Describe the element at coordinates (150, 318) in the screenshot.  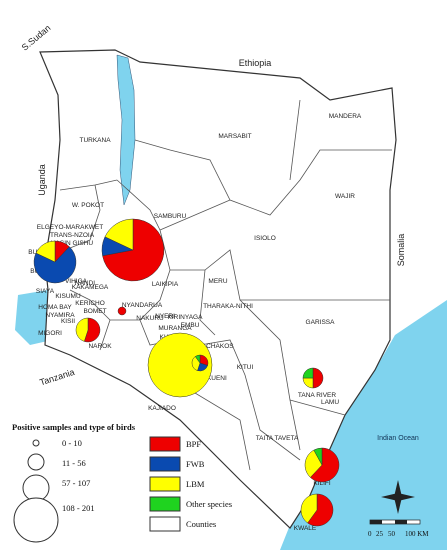
I see `county-label: NAKURU` at that location.